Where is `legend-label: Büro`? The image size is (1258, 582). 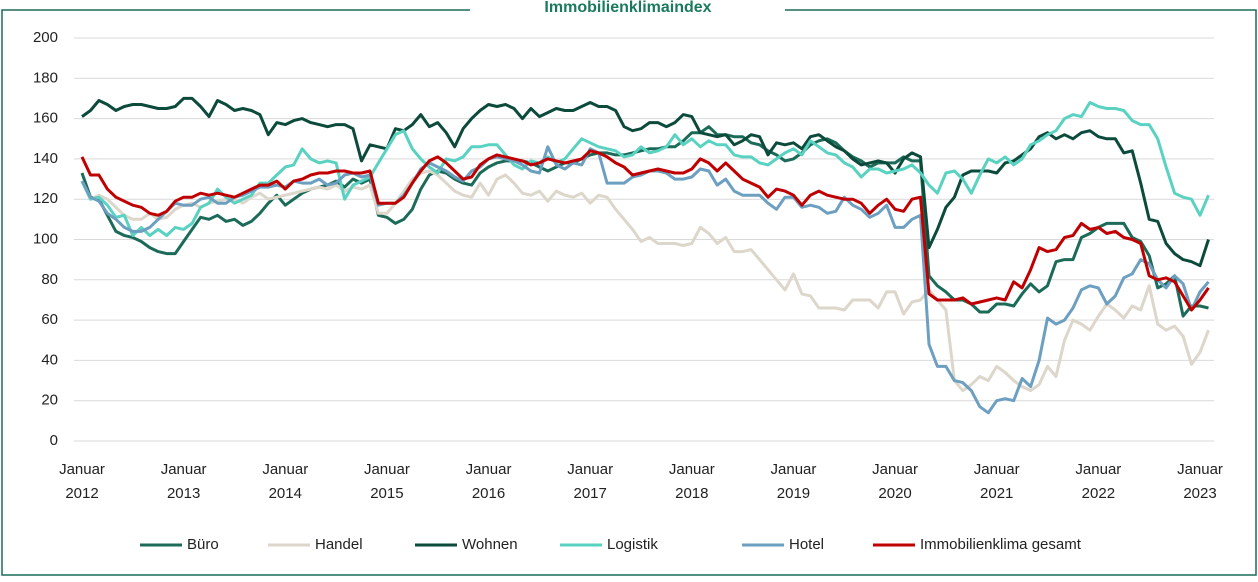
legend-label: Büro is located at coordinates (203, 544).